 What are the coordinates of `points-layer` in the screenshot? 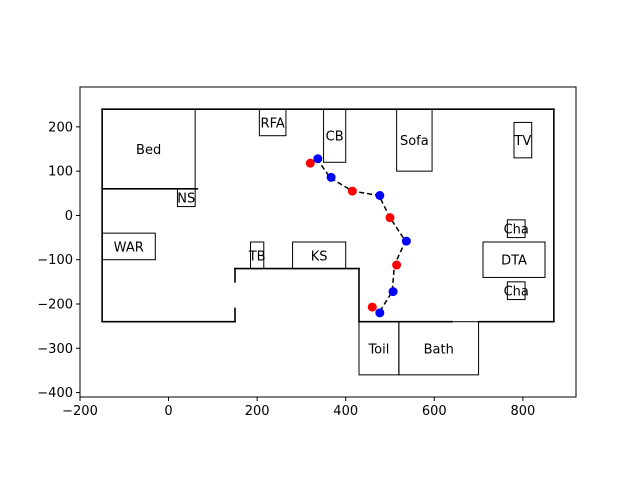 It's located at (358, 236).